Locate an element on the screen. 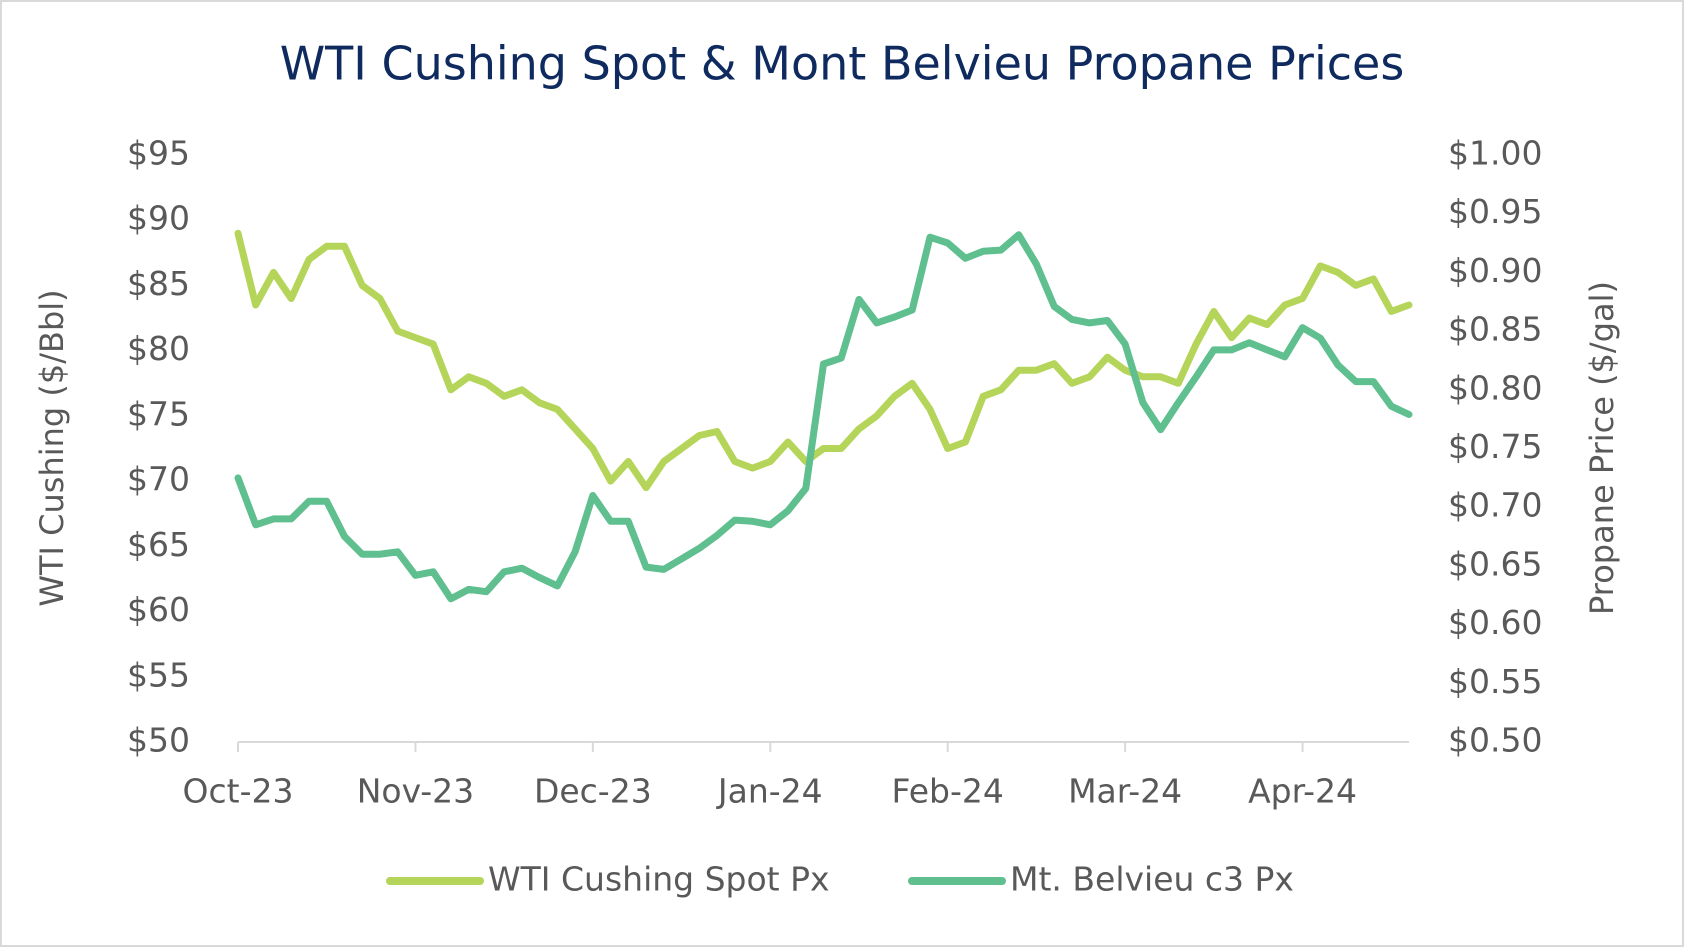 The width and height of the screenshot is (1684, 947). y-tick-label: $70 is located at coordinates (158, 479).